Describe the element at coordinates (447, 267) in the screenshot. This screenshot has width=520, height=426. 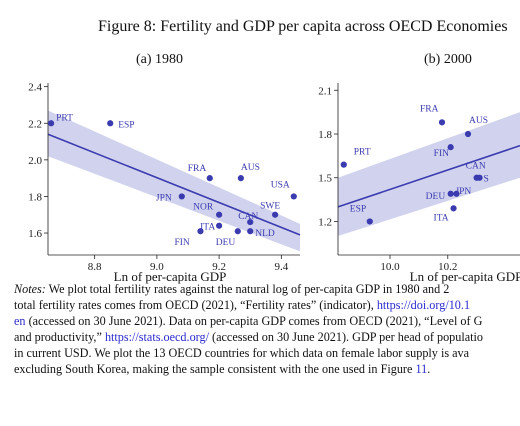
I see `x-tick-label: 10.2` at that location.